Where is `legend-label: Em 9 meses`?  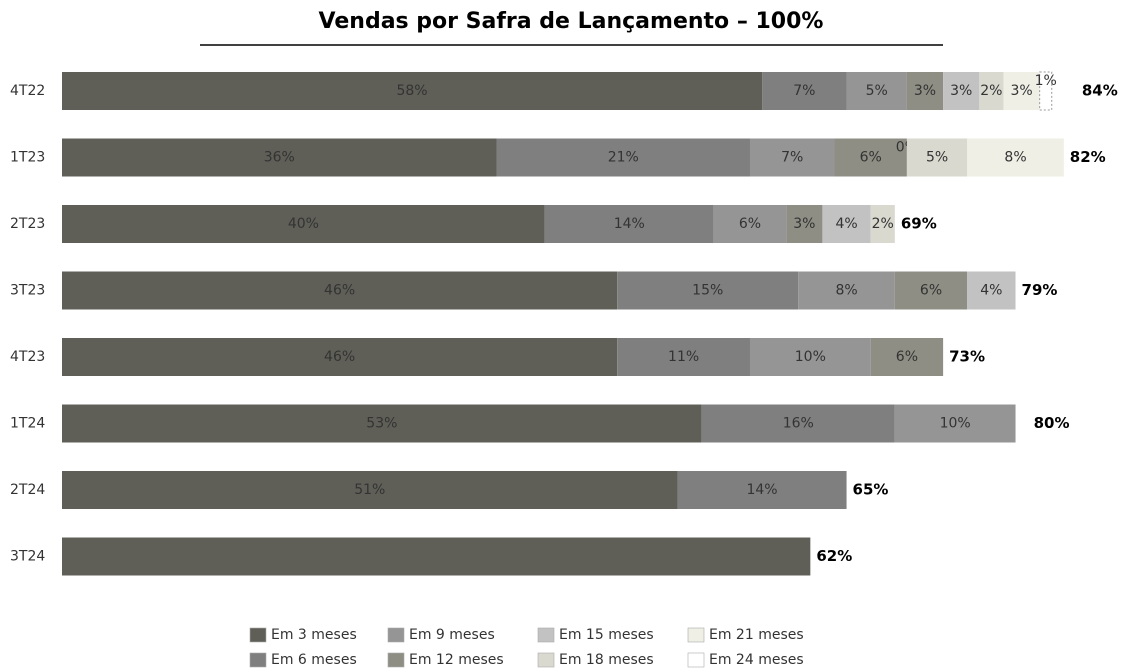 legend-label: Em 9 meses is located at coordinates (452, 635).